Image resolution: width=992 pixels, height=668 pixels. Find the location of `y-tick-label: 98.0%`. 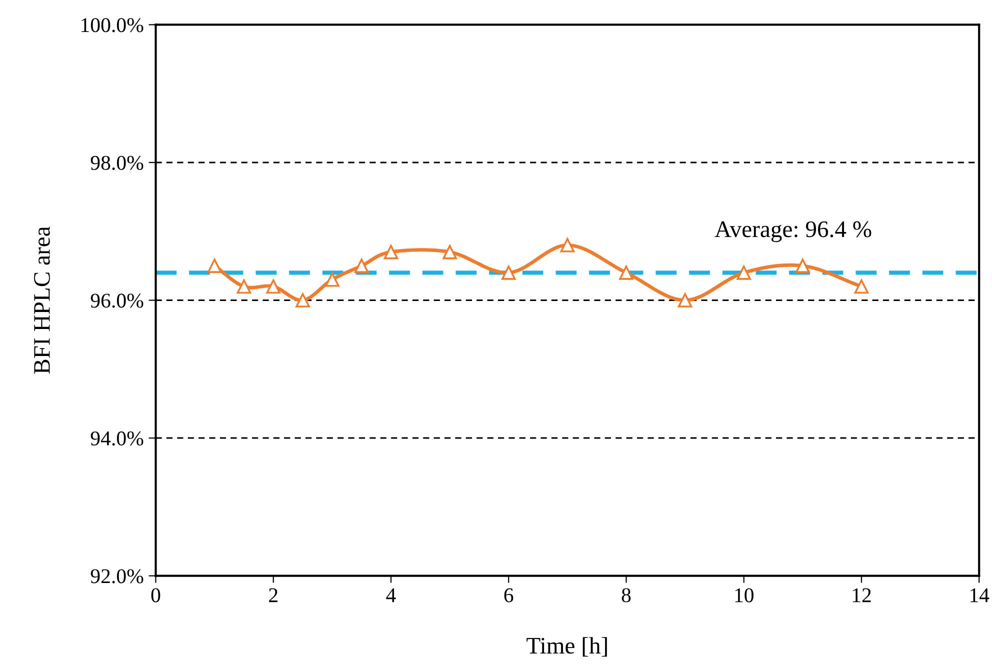

y-tick-label: 98.0% is located at coordinates (117, 163).